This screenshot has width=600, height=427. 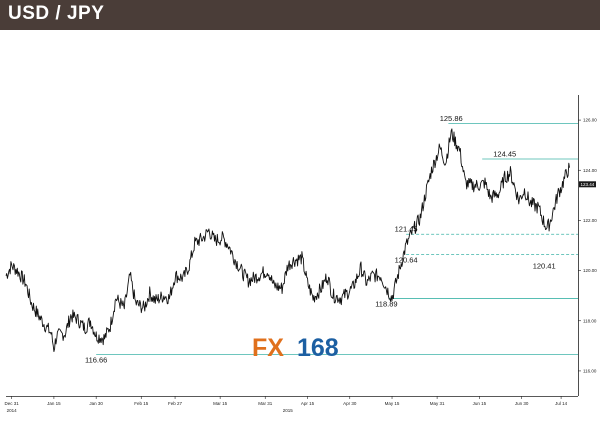 I want to click on value-label: 120.41, so click(x=544, y=265).